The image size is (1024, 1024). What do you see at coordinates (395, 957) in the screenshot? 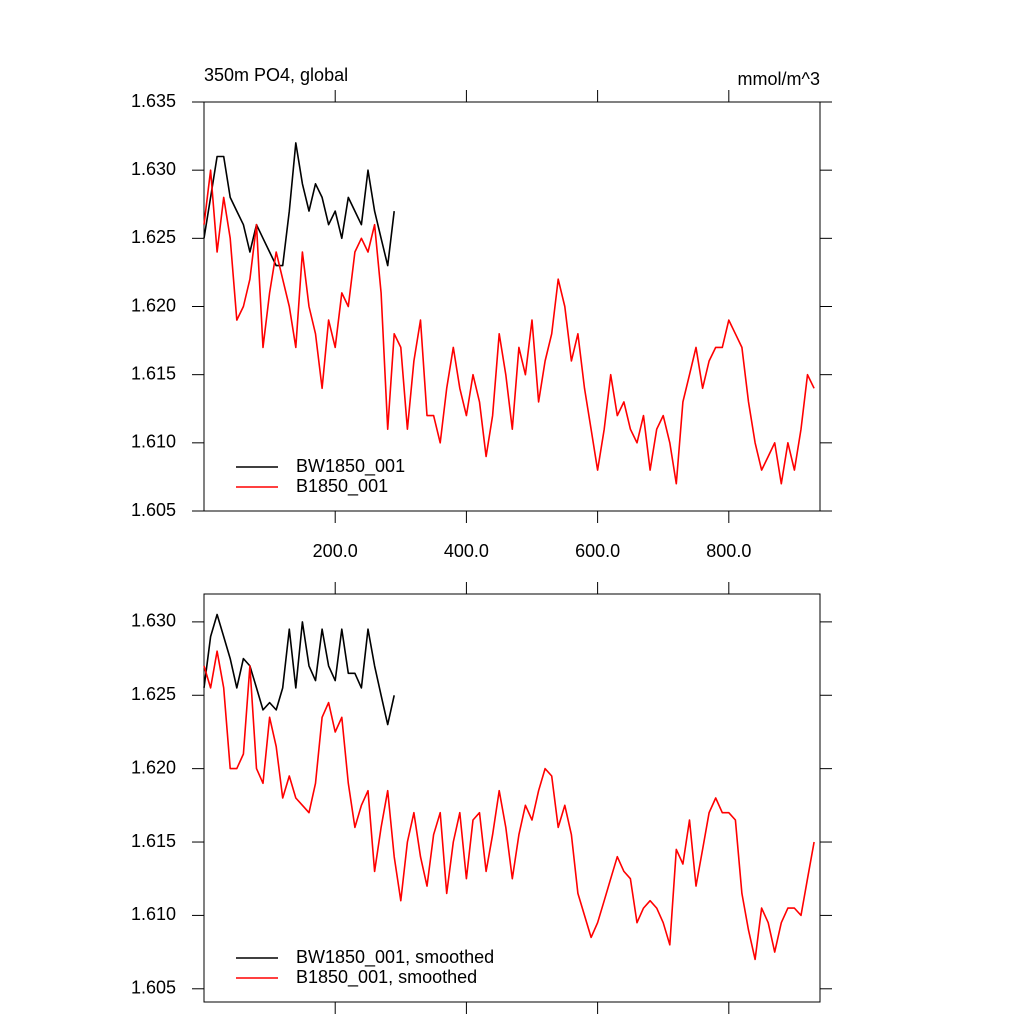
I see `legend-label: BW1850_001, smoothed` at bounding box center [395, 957].